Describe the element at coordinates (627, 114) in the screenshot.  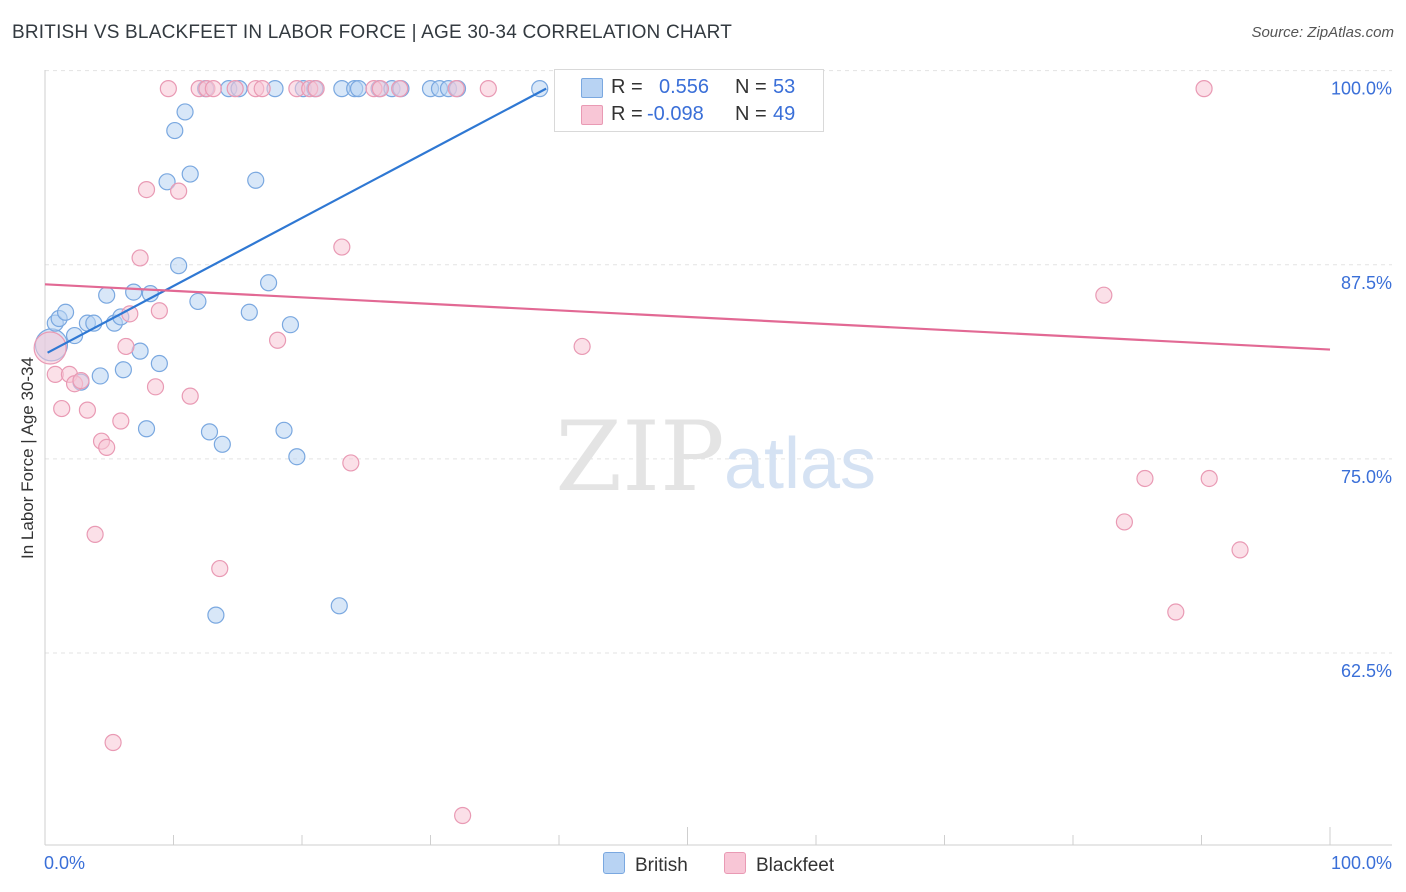
I see `blackfeet-r-label: R =` at that location.